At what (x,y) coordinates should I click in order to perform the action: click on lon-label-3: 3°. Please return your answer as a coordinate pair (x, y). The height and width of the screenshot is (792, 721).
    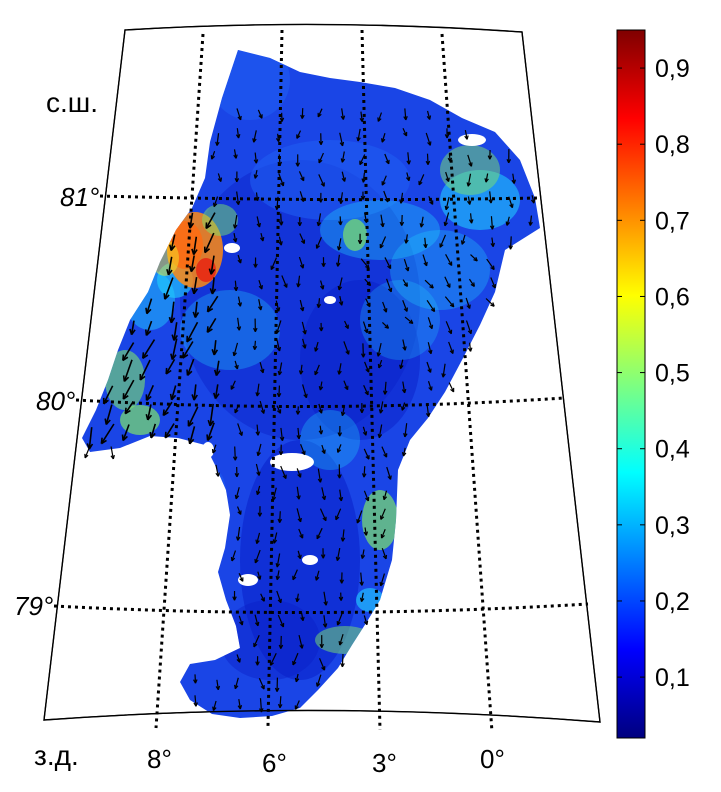
    Looking at the image, I should click on (384, 763).